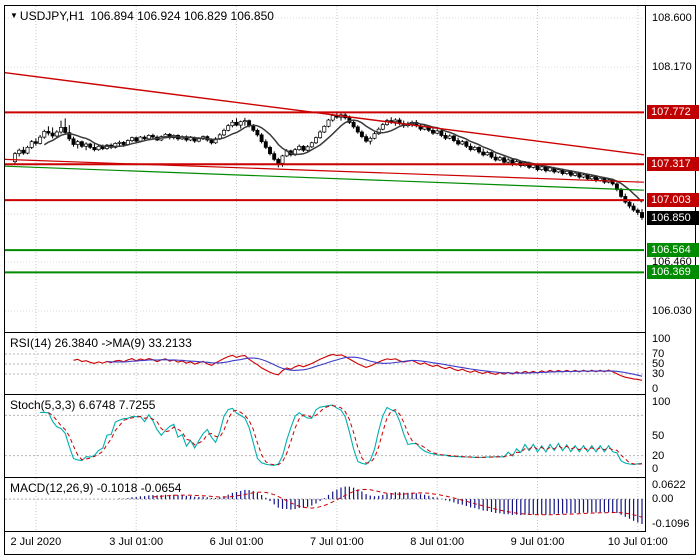 The image size is (700, 560). I want to click on price-tick: 108.600, so click(672, 18).